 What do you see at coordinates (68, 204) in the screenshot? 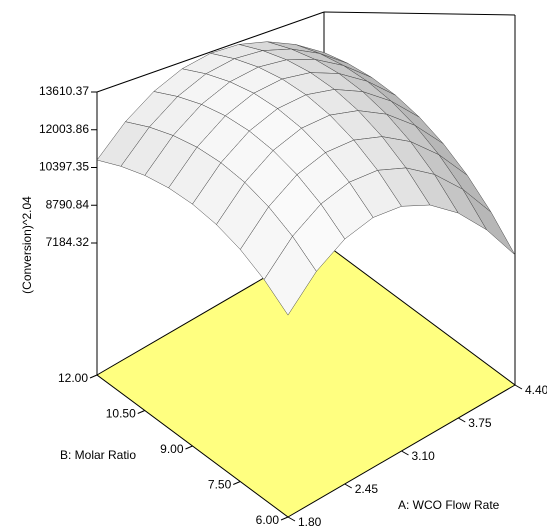
I see `z-tick-label: 8790.84` at bounding box center [68, 204].